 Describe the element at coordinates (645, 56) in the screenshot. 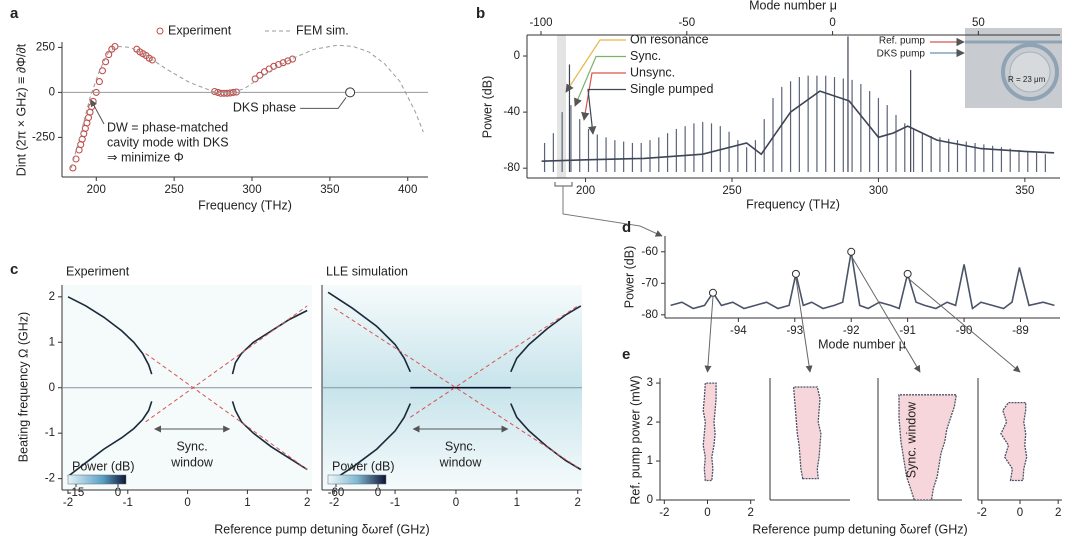

I see `legend-label: Sync.` at that location.